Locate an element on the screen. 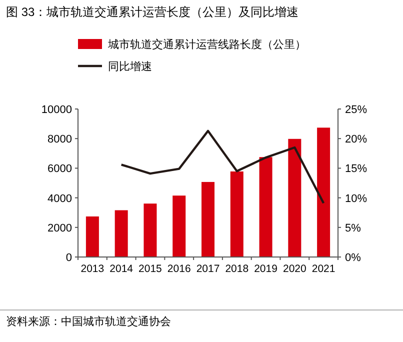 The width and height of the screenshot is (403, 342). x-tick-label: 2021 is located at coordinates (324, 269).